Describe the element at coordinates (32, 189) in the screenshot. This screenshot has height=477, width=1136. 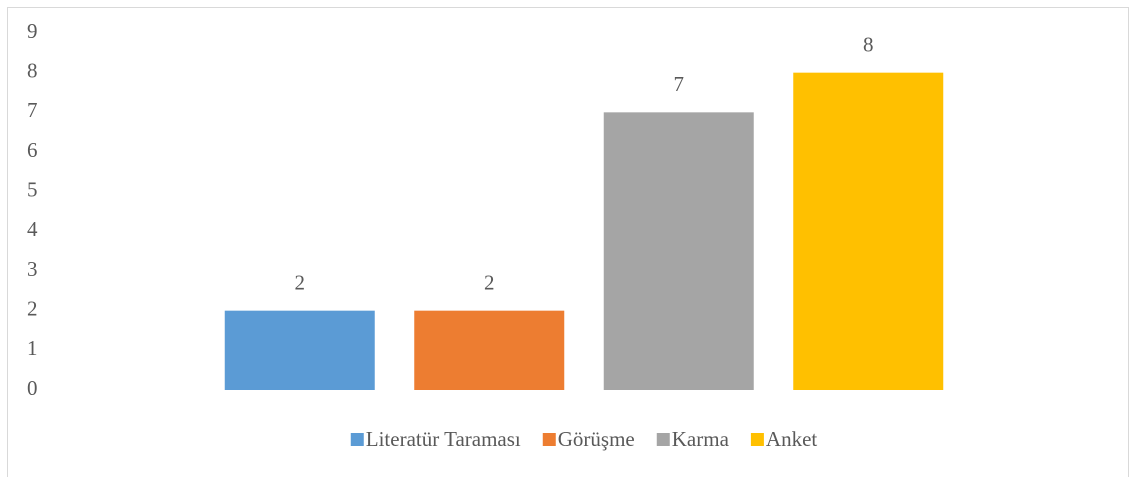
I see `y-tick-label: 5` at that location.